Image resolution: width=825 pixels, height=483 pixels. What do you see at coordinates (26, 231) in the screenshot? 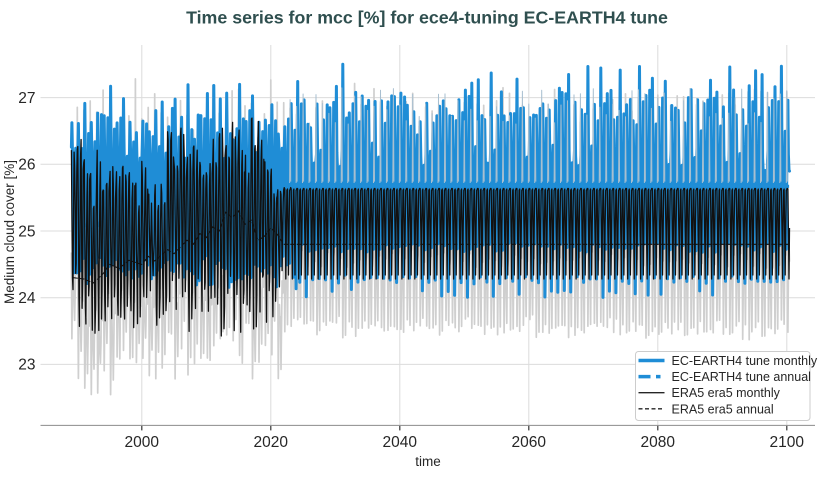
I see `svg-text: 25` at bounding box center [26, 231].